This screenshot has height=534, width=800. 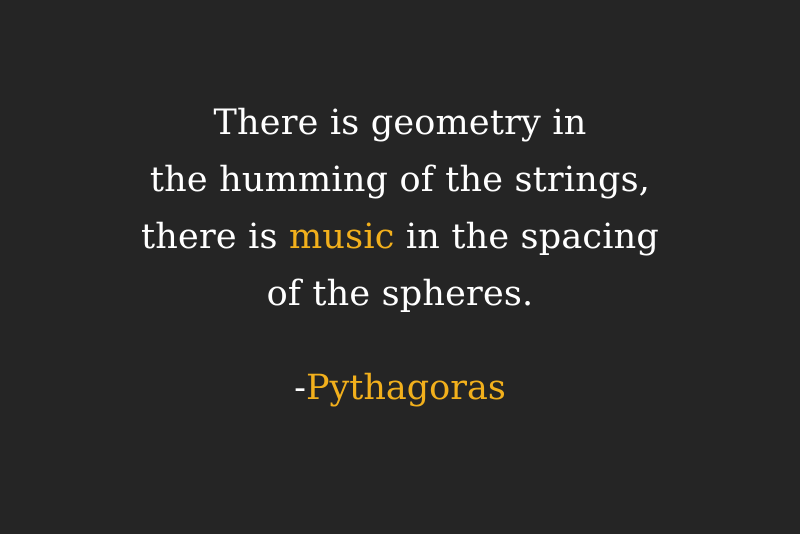 What do you see at coordinates (400, 123) in the screenshot?
I see `quote-line-1: There is geometry in` at bounding box center [400, 123].